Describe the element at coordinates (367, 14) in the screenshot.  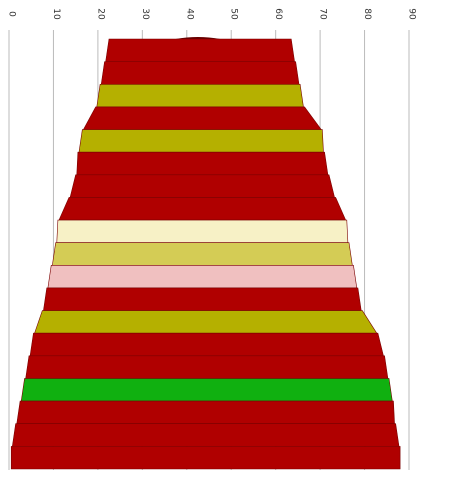
I see `tick-label-80: 80` at that location.